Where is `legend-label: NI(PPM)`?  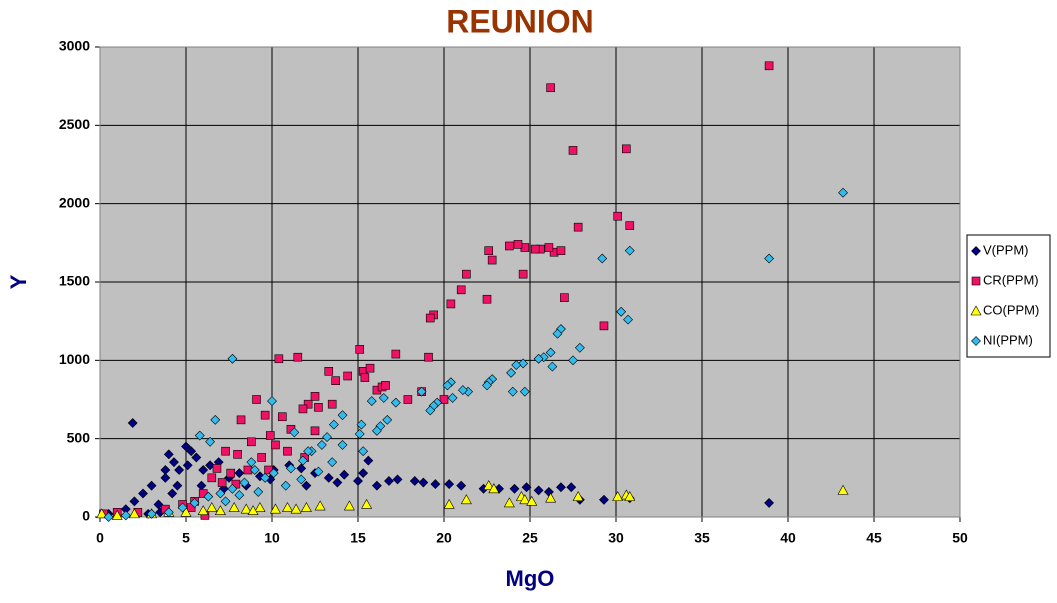 legend-label: NI(PPM) is located at coordinates (1008, 339).